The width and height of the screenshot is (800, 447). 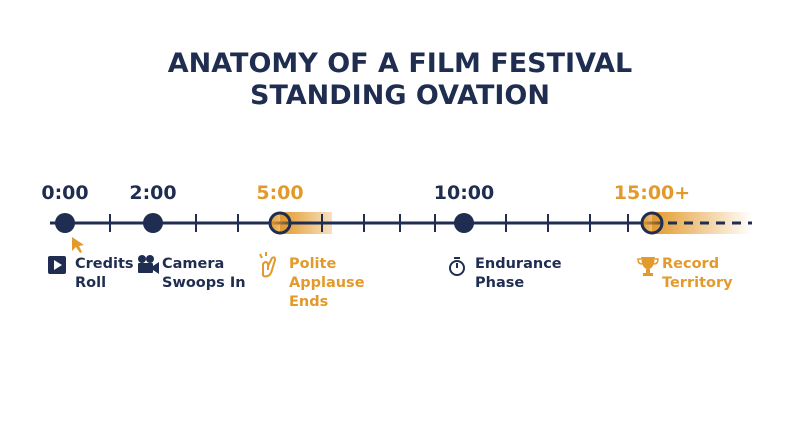 I want to click on cursor-icon, so click(x=78, y=245).